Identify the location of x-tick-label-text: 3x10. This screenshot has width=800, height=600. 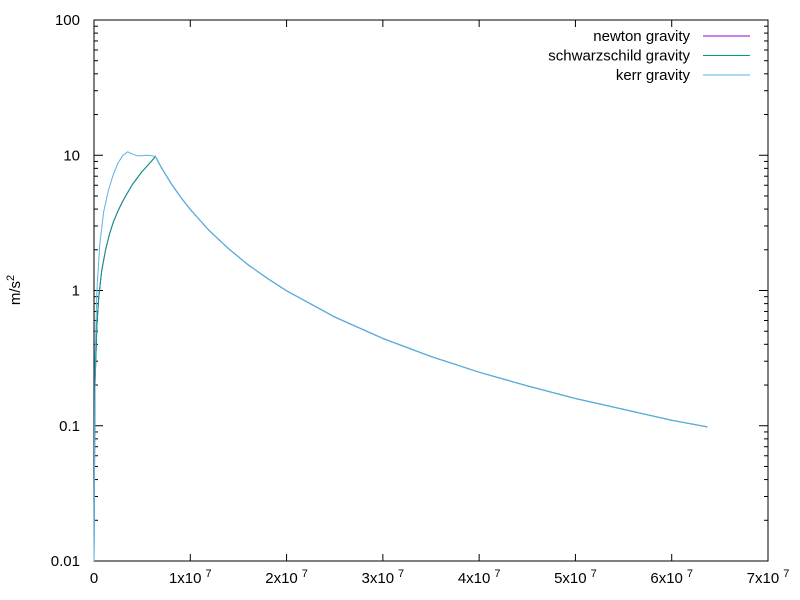
(378, 578).